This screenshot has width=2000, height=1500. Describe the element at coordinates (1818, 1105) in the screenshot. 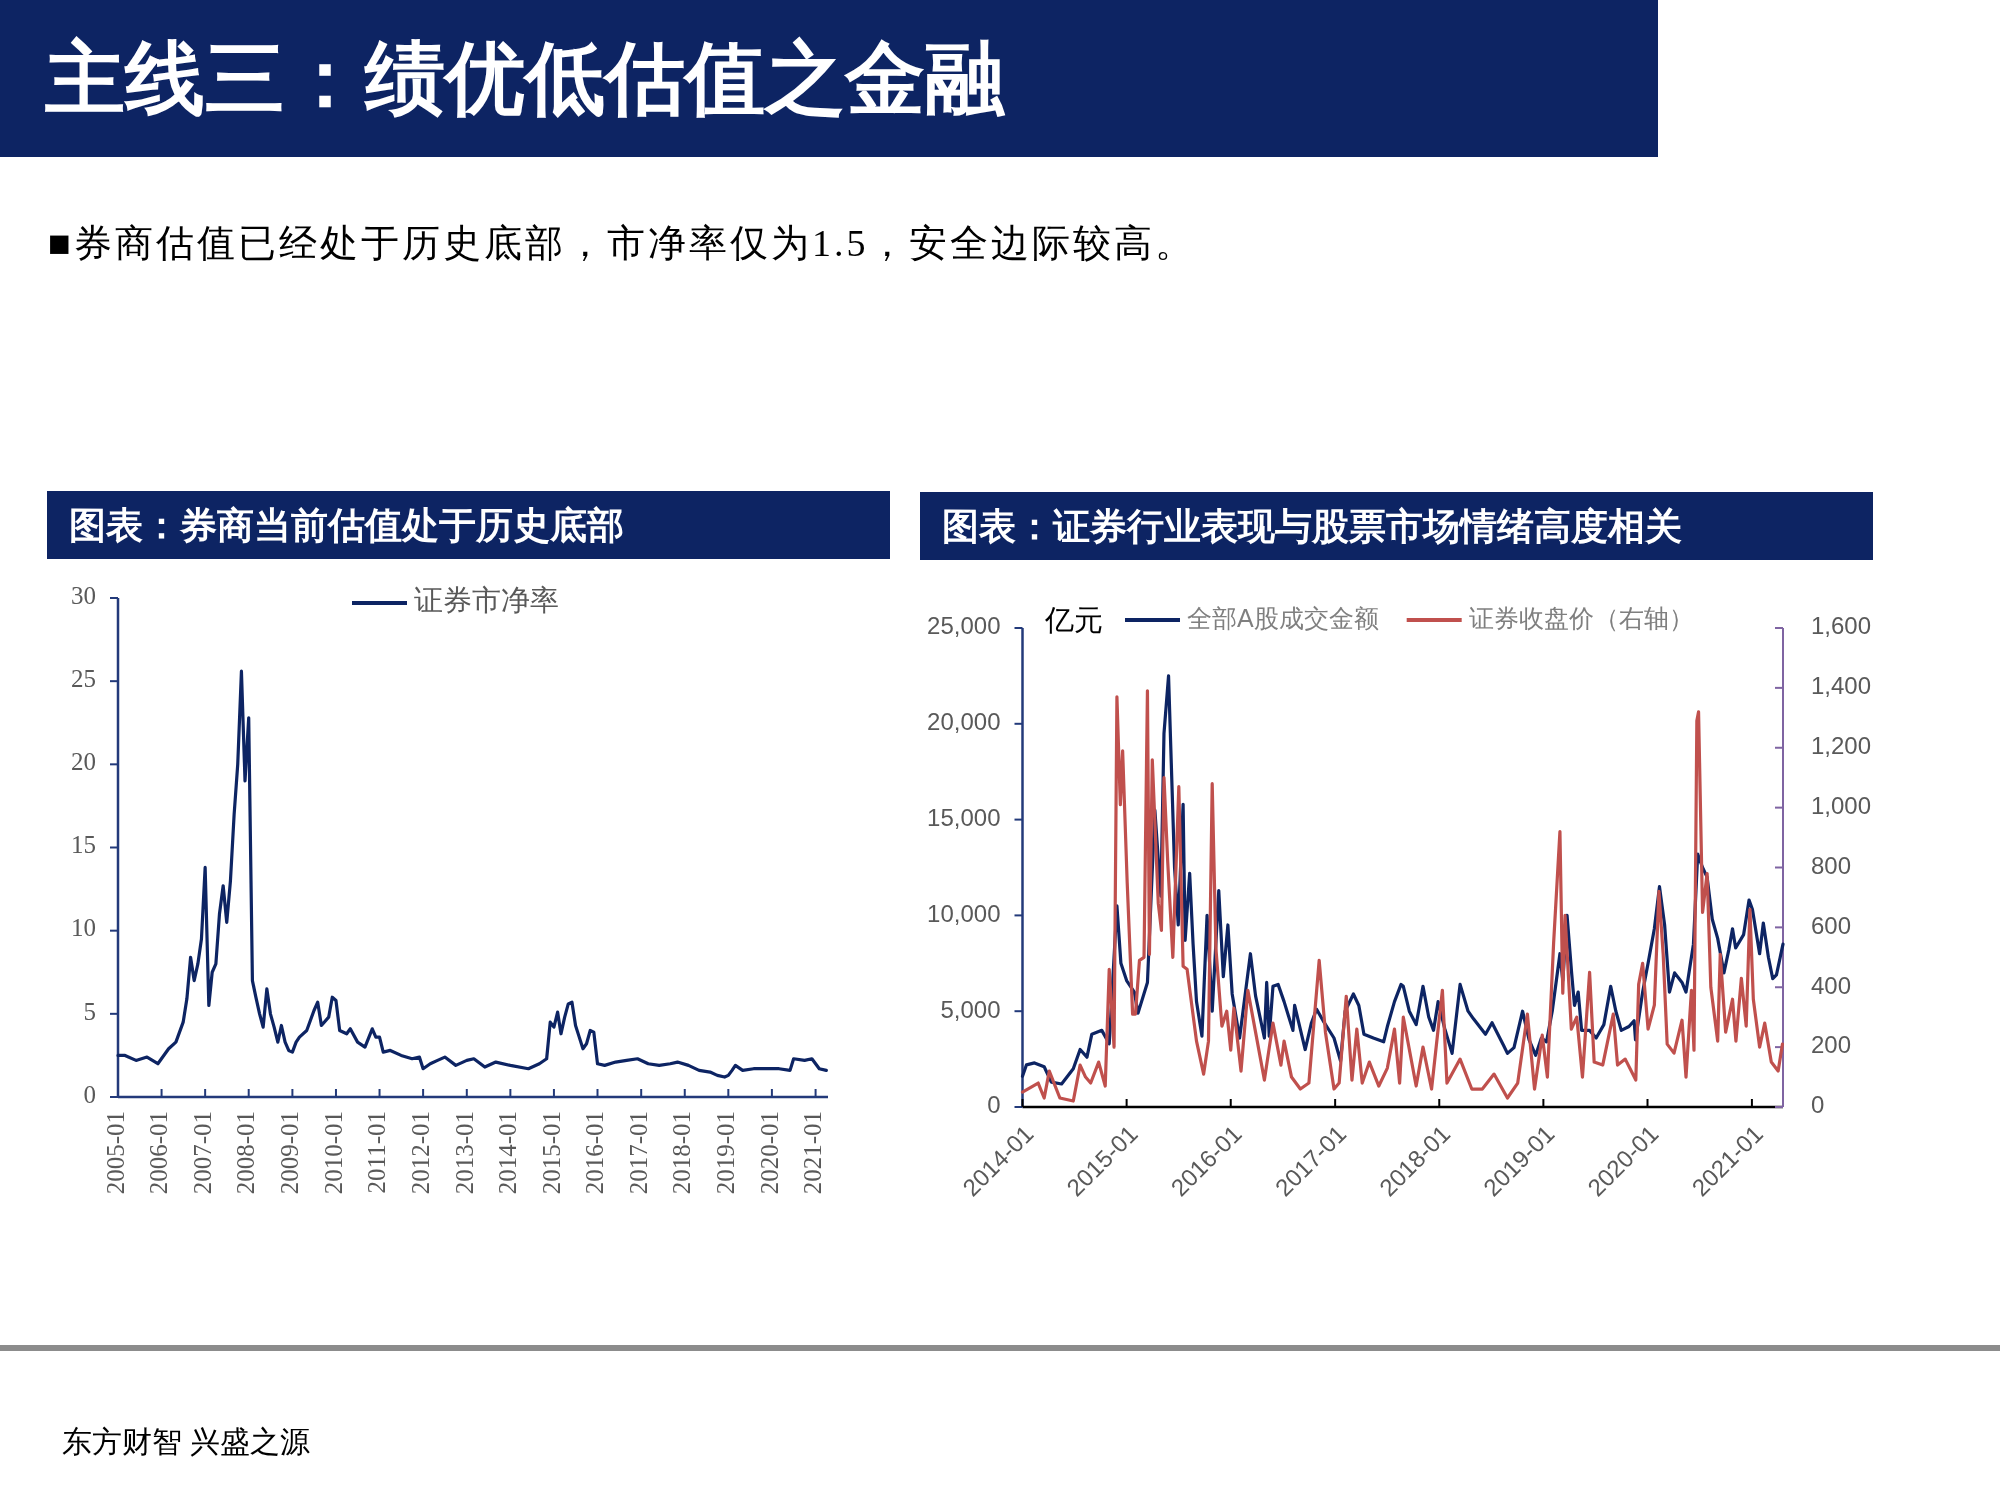

I see `y2-tick-label: 0` at that location.